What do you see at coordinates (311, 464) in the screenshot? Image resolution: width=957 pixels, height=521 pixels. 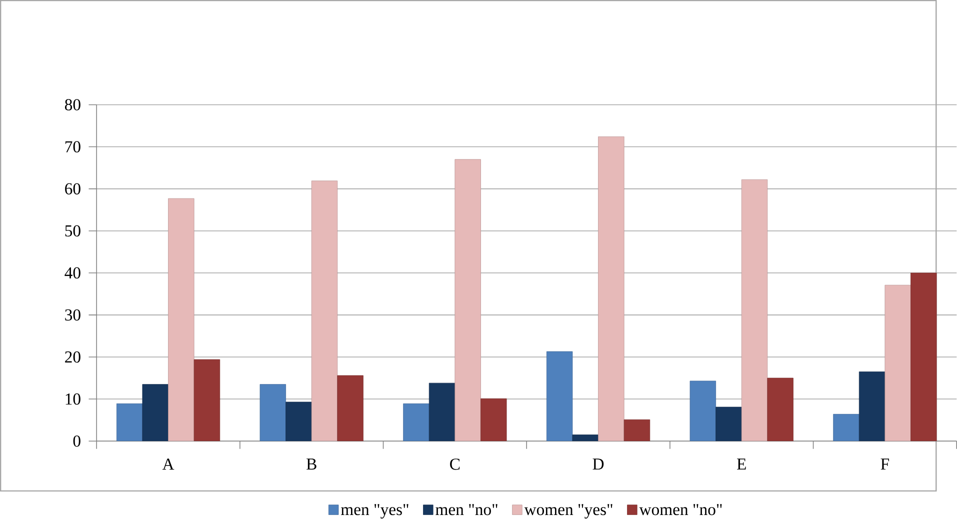 I see `x-tick-label: B` at bounding box center [311, 464].